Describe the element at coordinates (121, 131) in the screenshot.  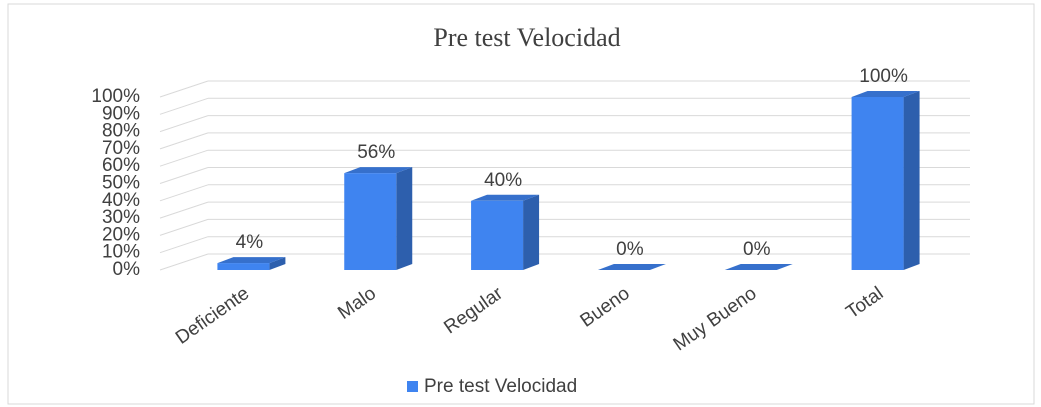
I see `y-tick-label: 80%` at that location.